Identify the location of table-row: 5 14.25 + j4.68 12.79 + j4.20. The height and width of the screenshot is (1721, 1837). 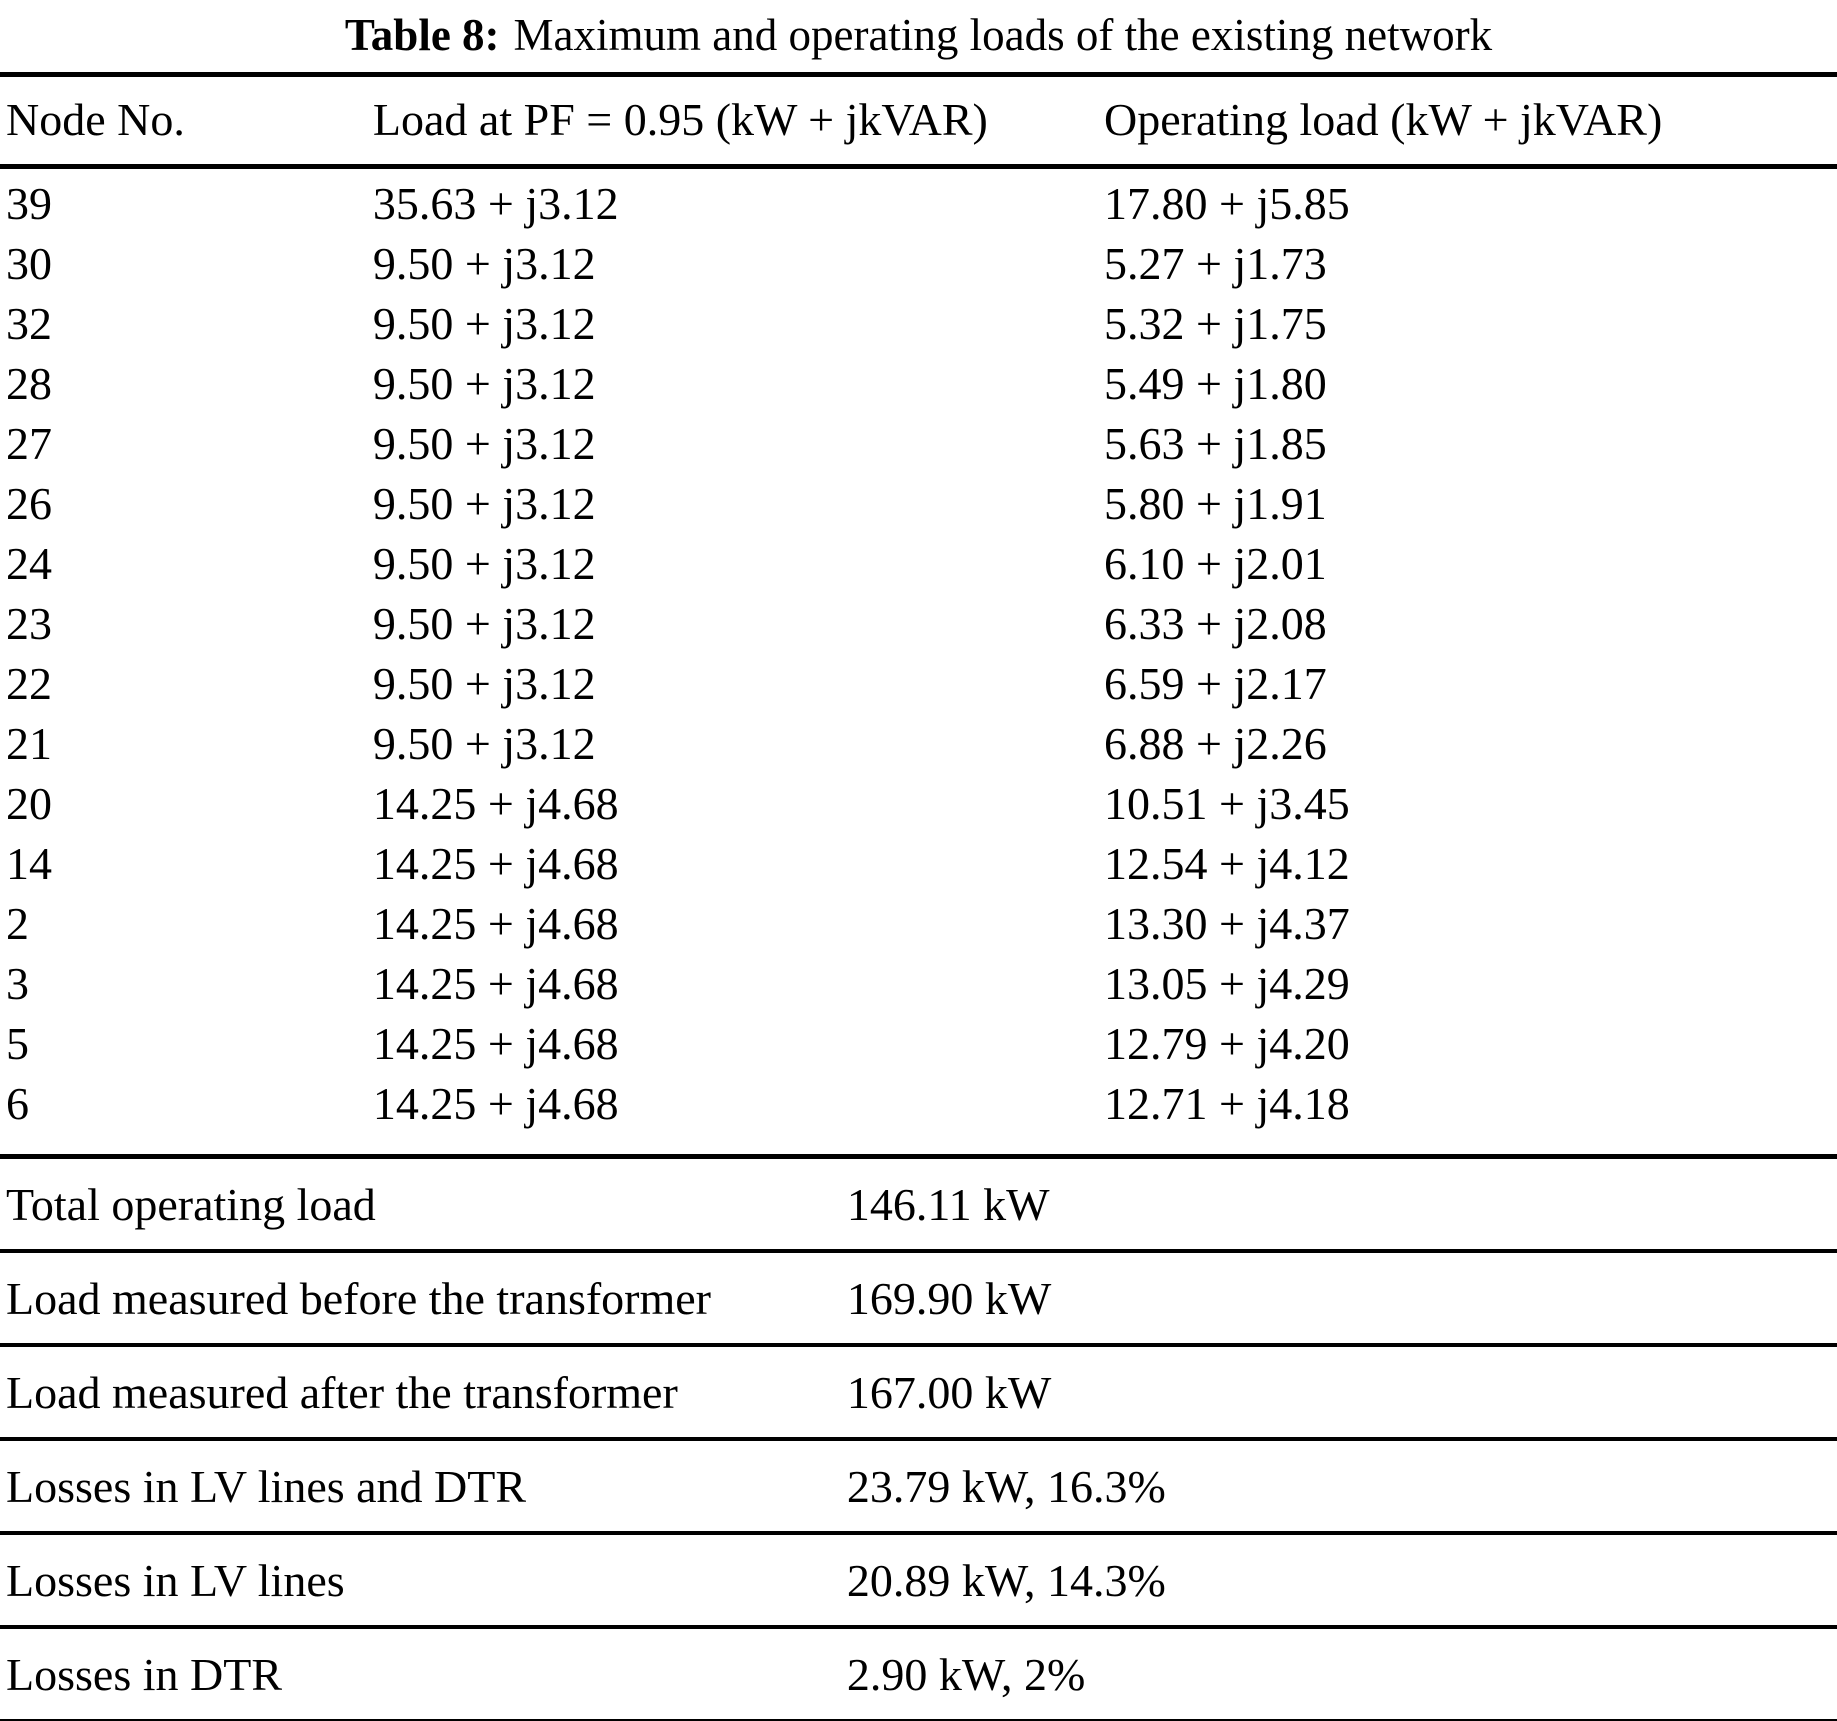
(918, 1044).